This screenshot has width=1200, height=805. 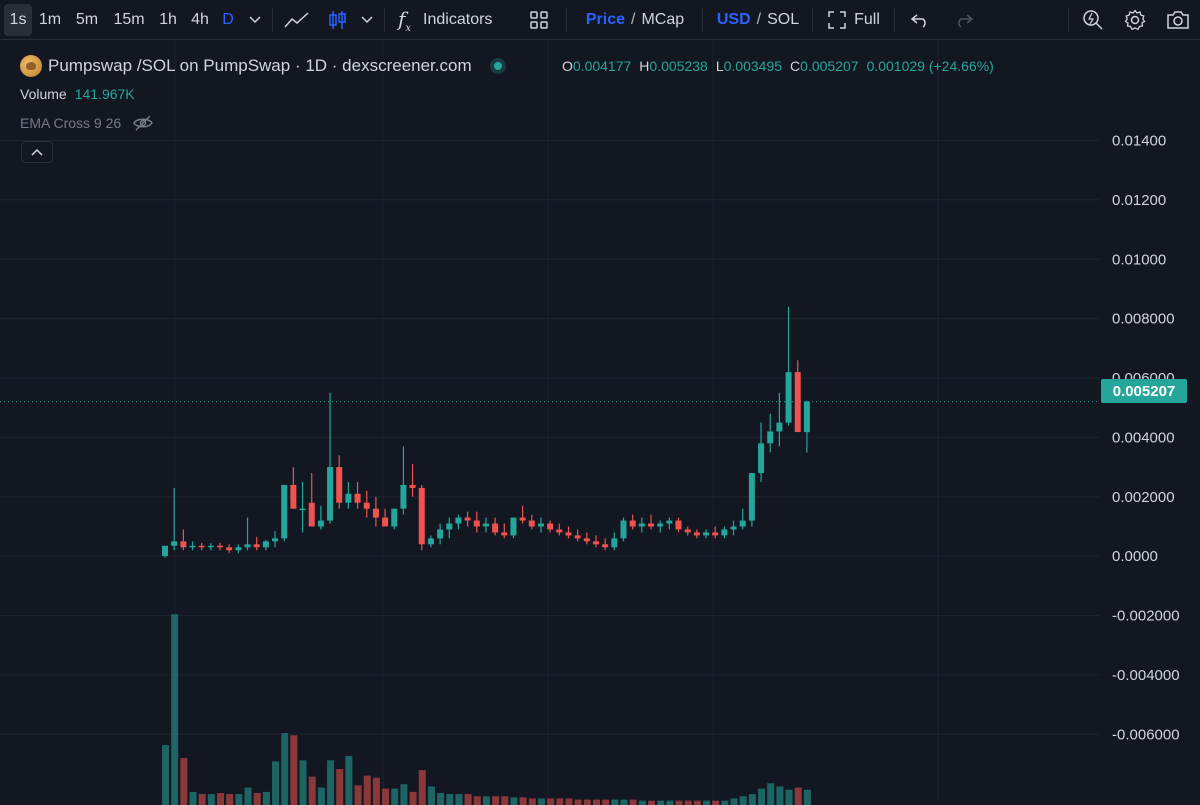 I want to click on sol-option: SOL, so click(x=783, y=19).